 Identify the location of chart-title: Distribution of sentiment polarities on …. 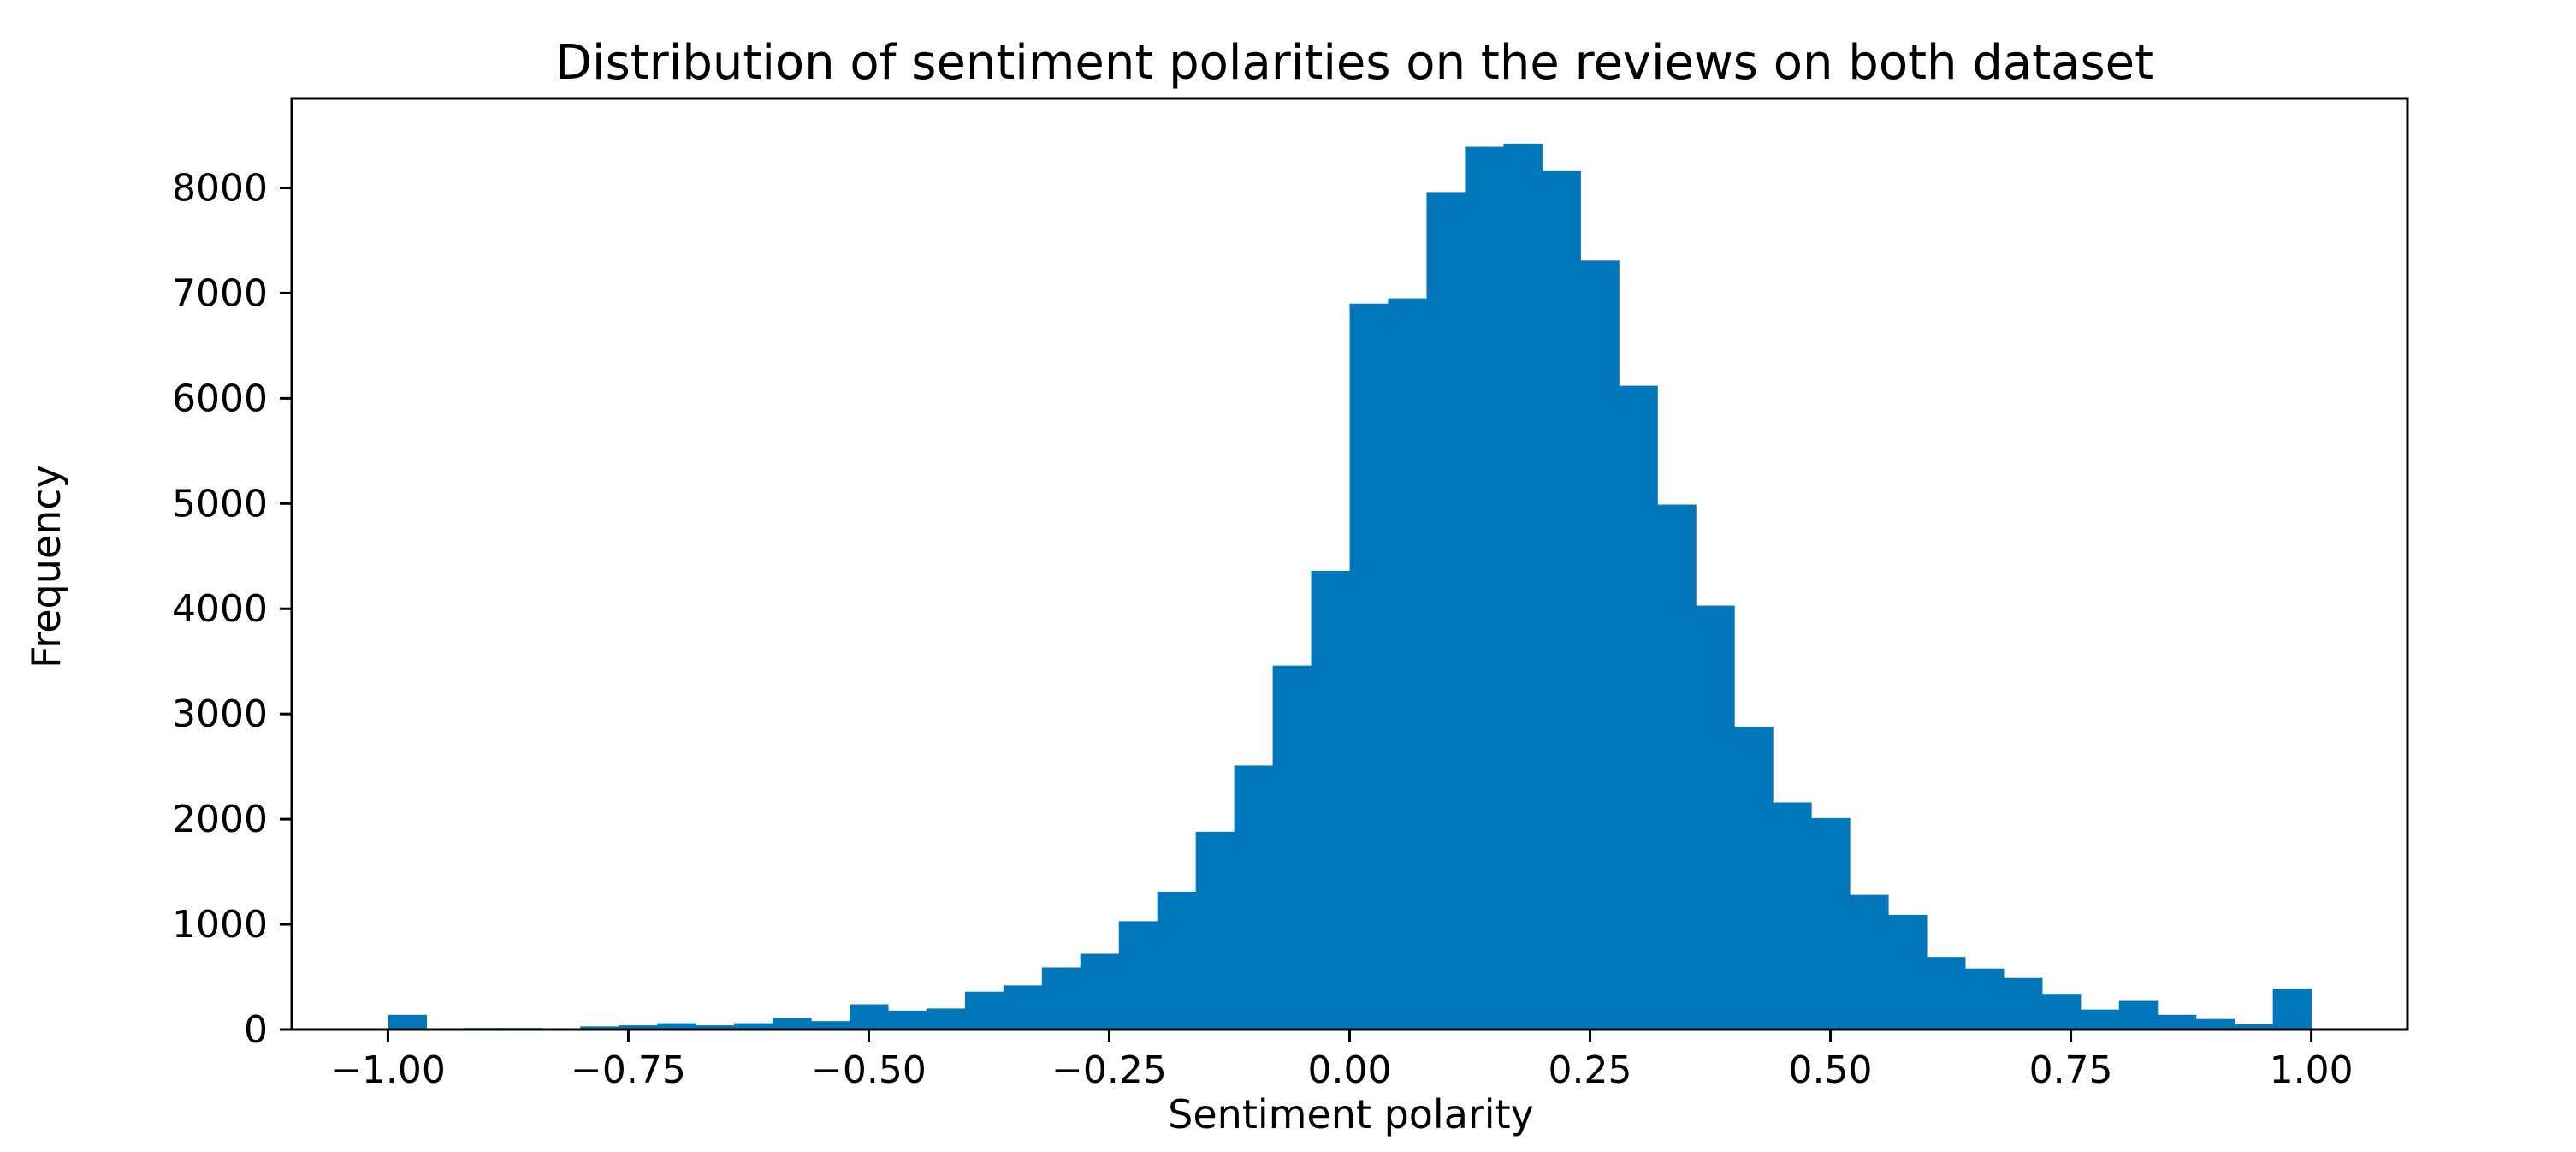
(1354, 63).